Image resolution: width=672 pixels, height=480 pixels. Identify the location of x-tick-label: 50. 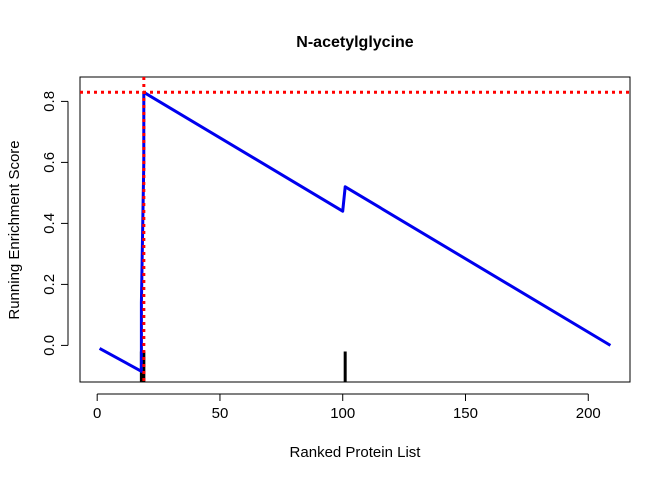
(220, 413).